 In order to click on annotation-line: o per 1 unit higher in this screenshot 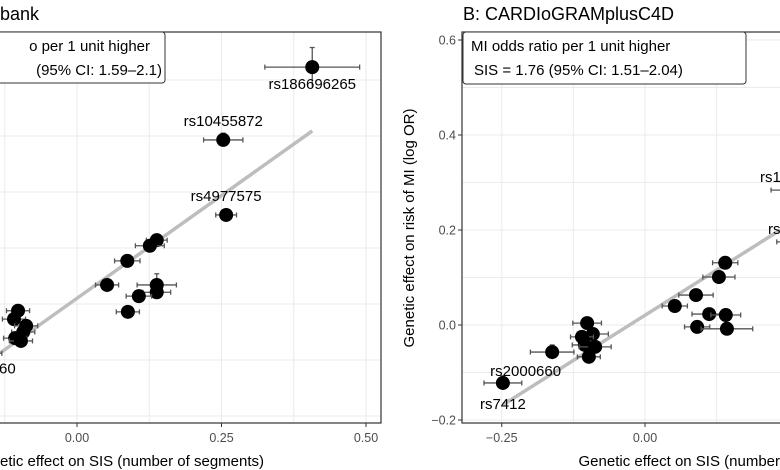, I will do `click(89, 46)`.